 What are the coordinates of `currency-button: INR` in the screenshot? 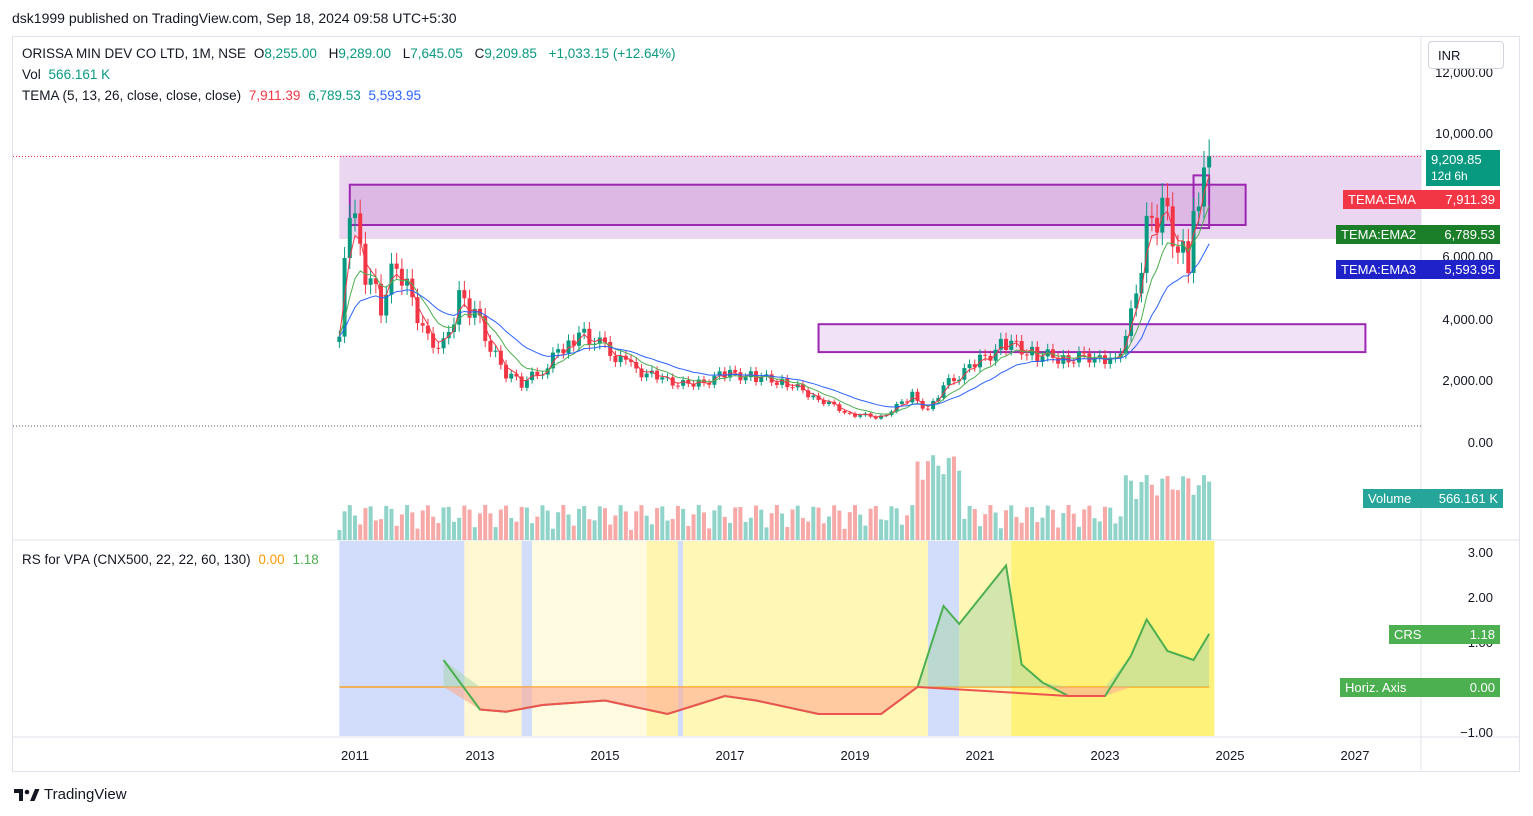 It's located at (1466, 55).